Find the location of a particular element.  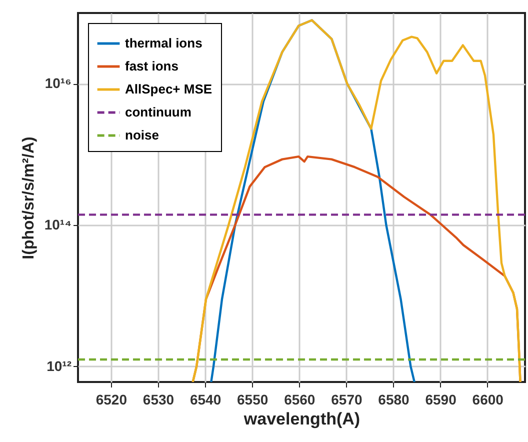

x-tick-label: 6530 is located at coordinates (158, 400).